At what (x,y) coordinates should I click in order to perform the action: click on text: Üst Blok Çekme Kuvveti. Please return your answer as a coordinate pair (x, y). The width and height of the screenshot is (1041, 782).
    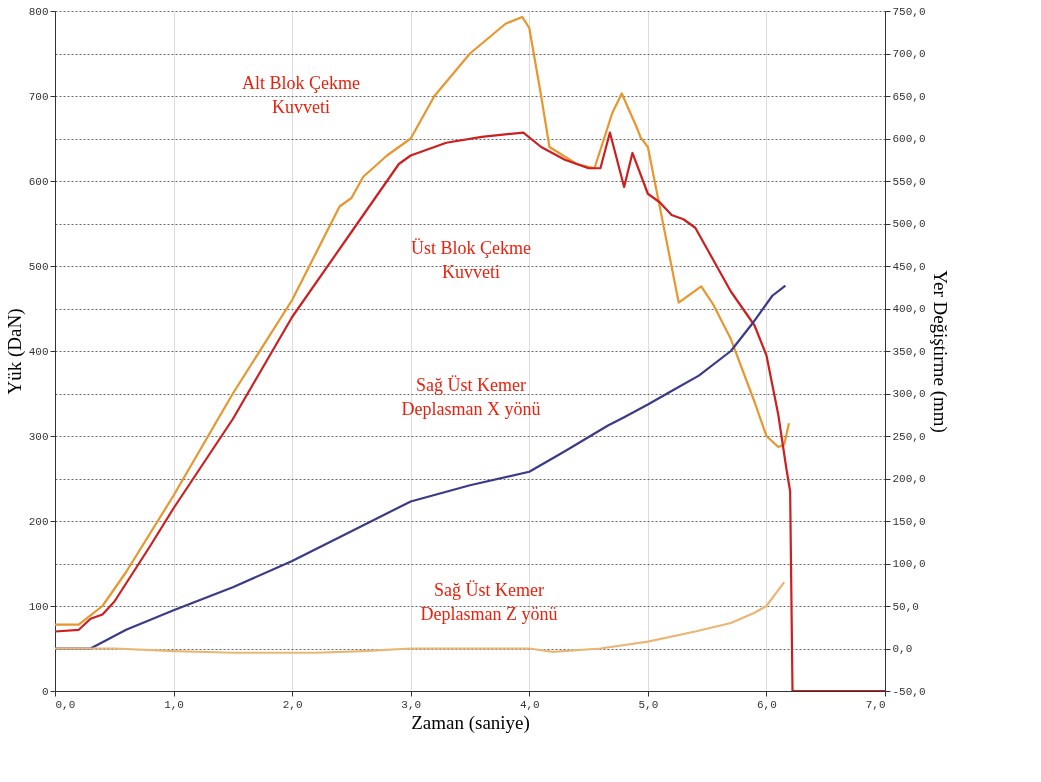
    Looking at the image, I should click on (471, 260).